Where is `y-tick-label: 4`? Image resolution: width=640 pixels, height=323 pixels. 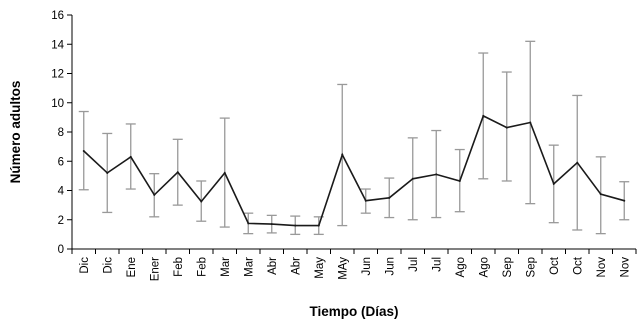
y-tick-label: 4 is located at coordinates (61, 192).